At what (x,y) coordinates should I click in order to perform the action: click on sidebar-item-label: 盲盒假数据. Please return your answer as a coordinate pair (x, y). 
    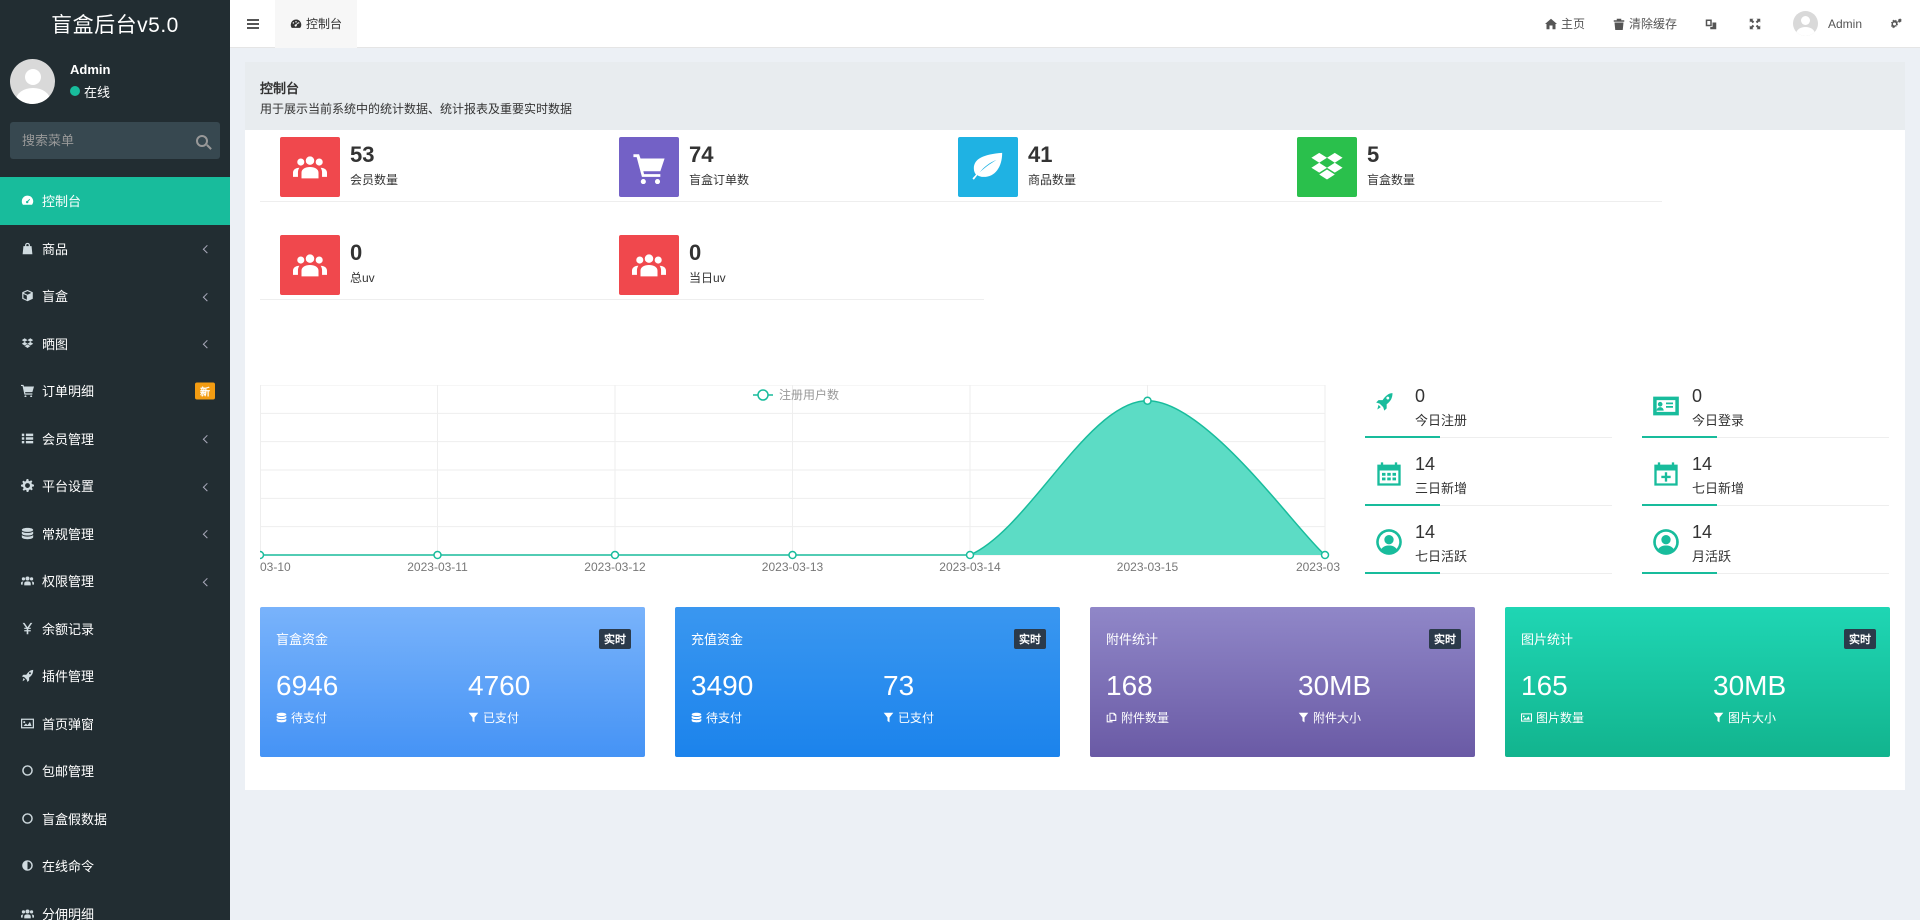
    Looking at the image, I should click on (75, 819).